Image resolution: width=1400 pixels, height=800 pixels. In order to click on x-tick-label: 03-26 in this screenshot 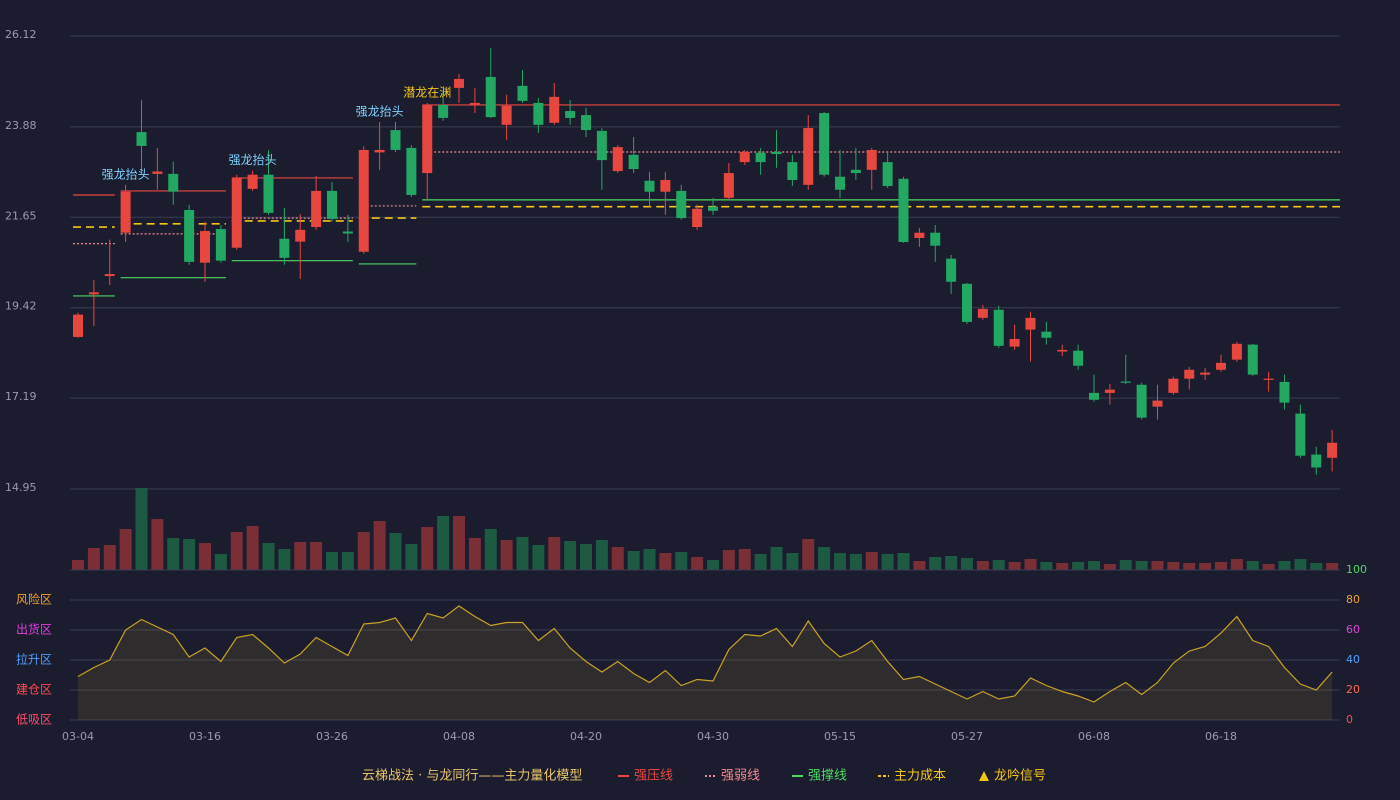, I will do `click(332, 736)`.